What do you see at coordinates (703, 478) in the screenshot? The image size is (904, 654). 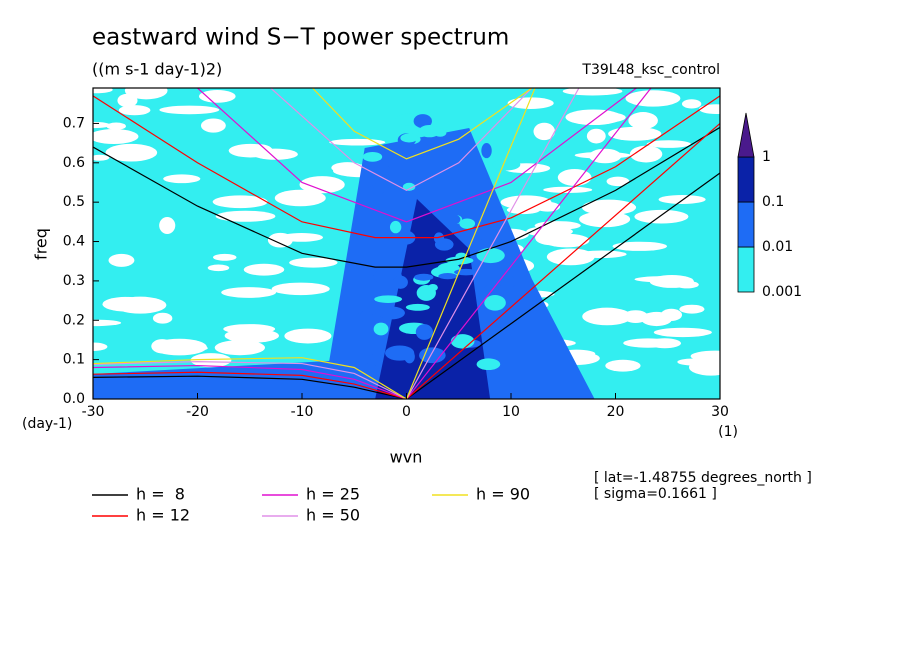 I see `note: [ lat=-1.48755 degrees_north ]` at bounding box center [703, 478].